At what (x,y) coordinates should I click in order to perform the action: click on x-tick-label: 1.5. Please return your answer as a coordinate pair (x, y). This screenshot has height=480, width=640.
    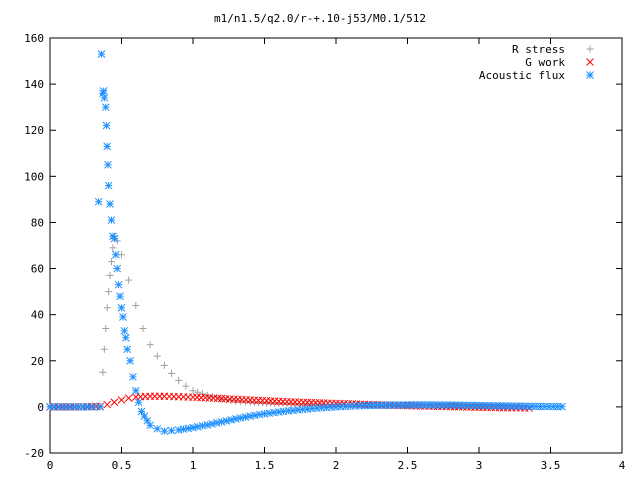
    Looking at the image, I should click on (265, 465).